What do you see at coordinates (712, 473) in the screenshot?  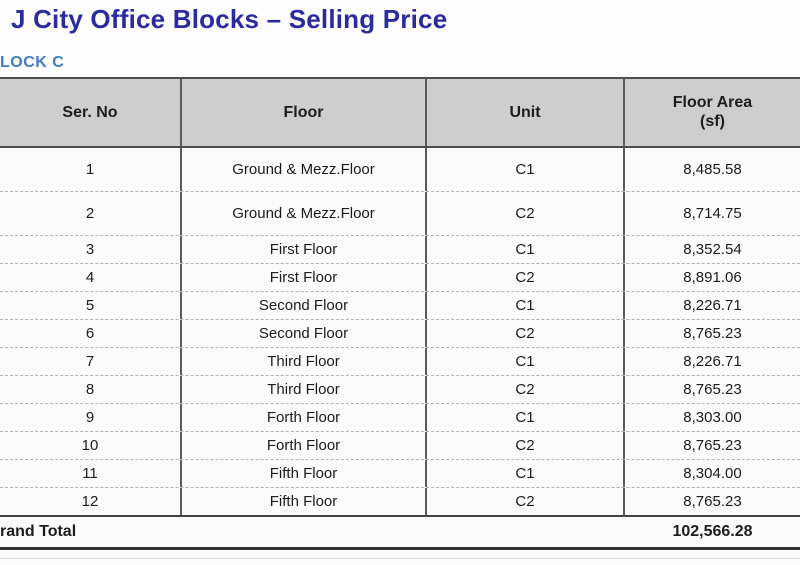 I see `cell-floor-area: 8,304.00` at bounding box center [712, 473].